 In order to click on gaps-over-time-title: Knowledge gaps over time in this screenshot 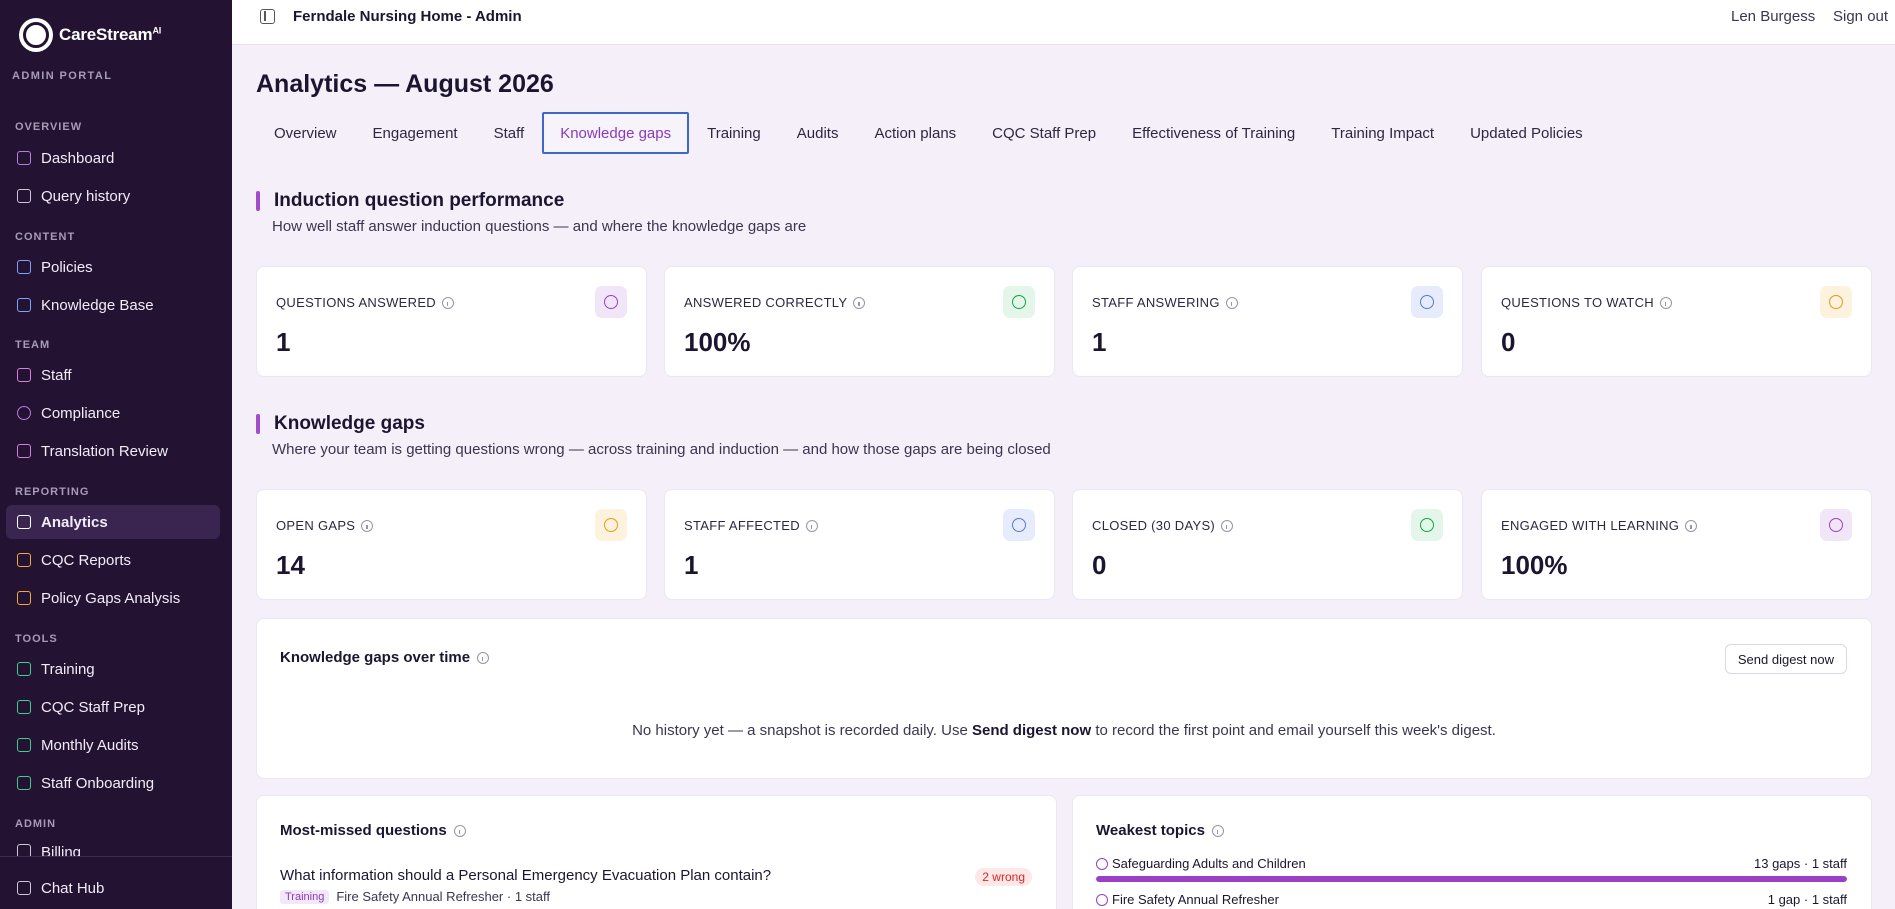, I will do `click(375, 657)`.